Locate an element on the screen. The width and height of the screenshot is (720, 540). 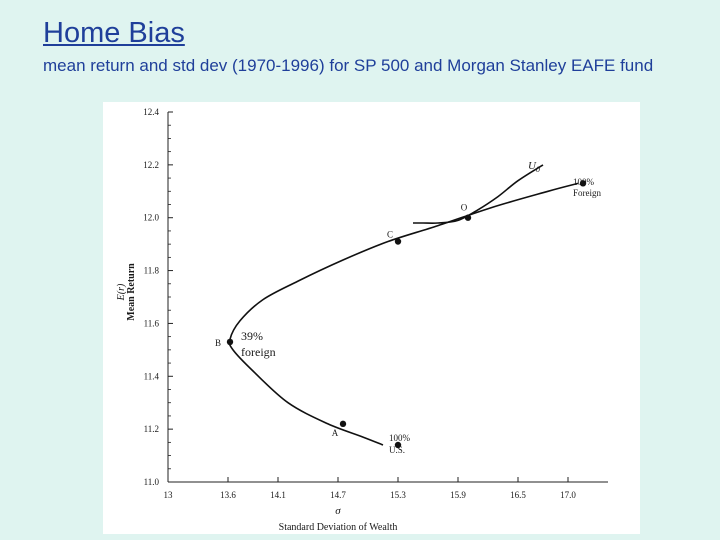
x-tick-label: 16.5 is located at coordinates (518, 495).